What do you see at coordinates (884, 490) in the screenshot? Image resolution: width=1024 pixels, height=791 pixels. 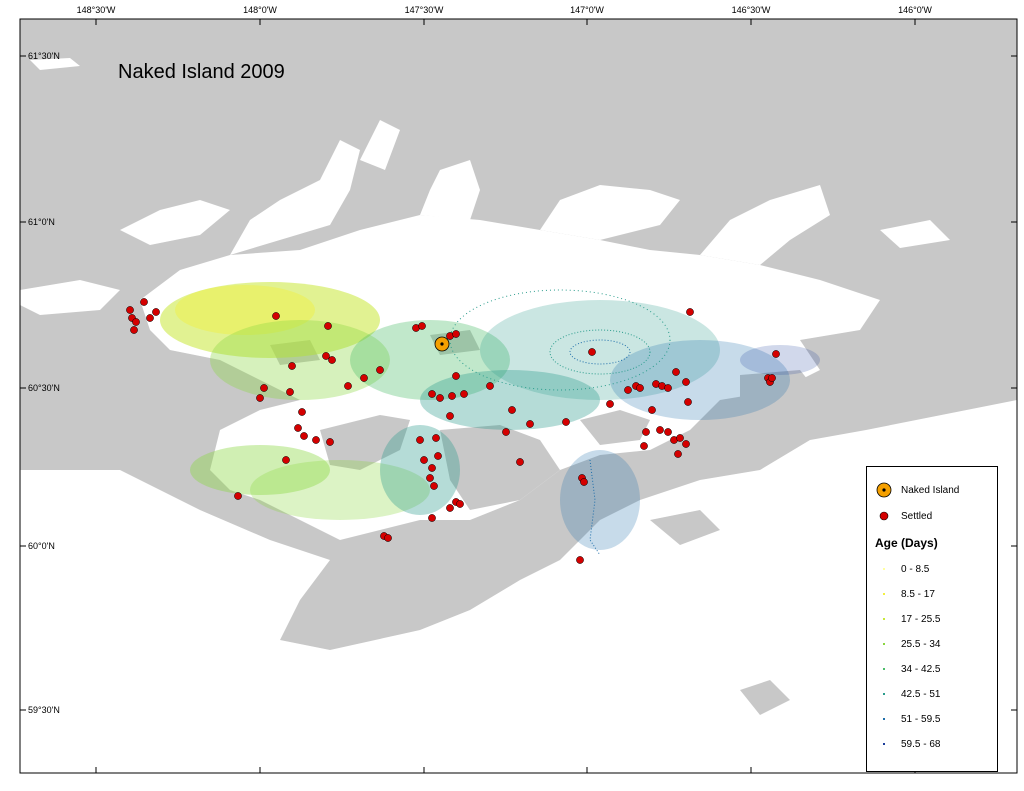 I see `source-symbol` at bounding box center [884, 490].